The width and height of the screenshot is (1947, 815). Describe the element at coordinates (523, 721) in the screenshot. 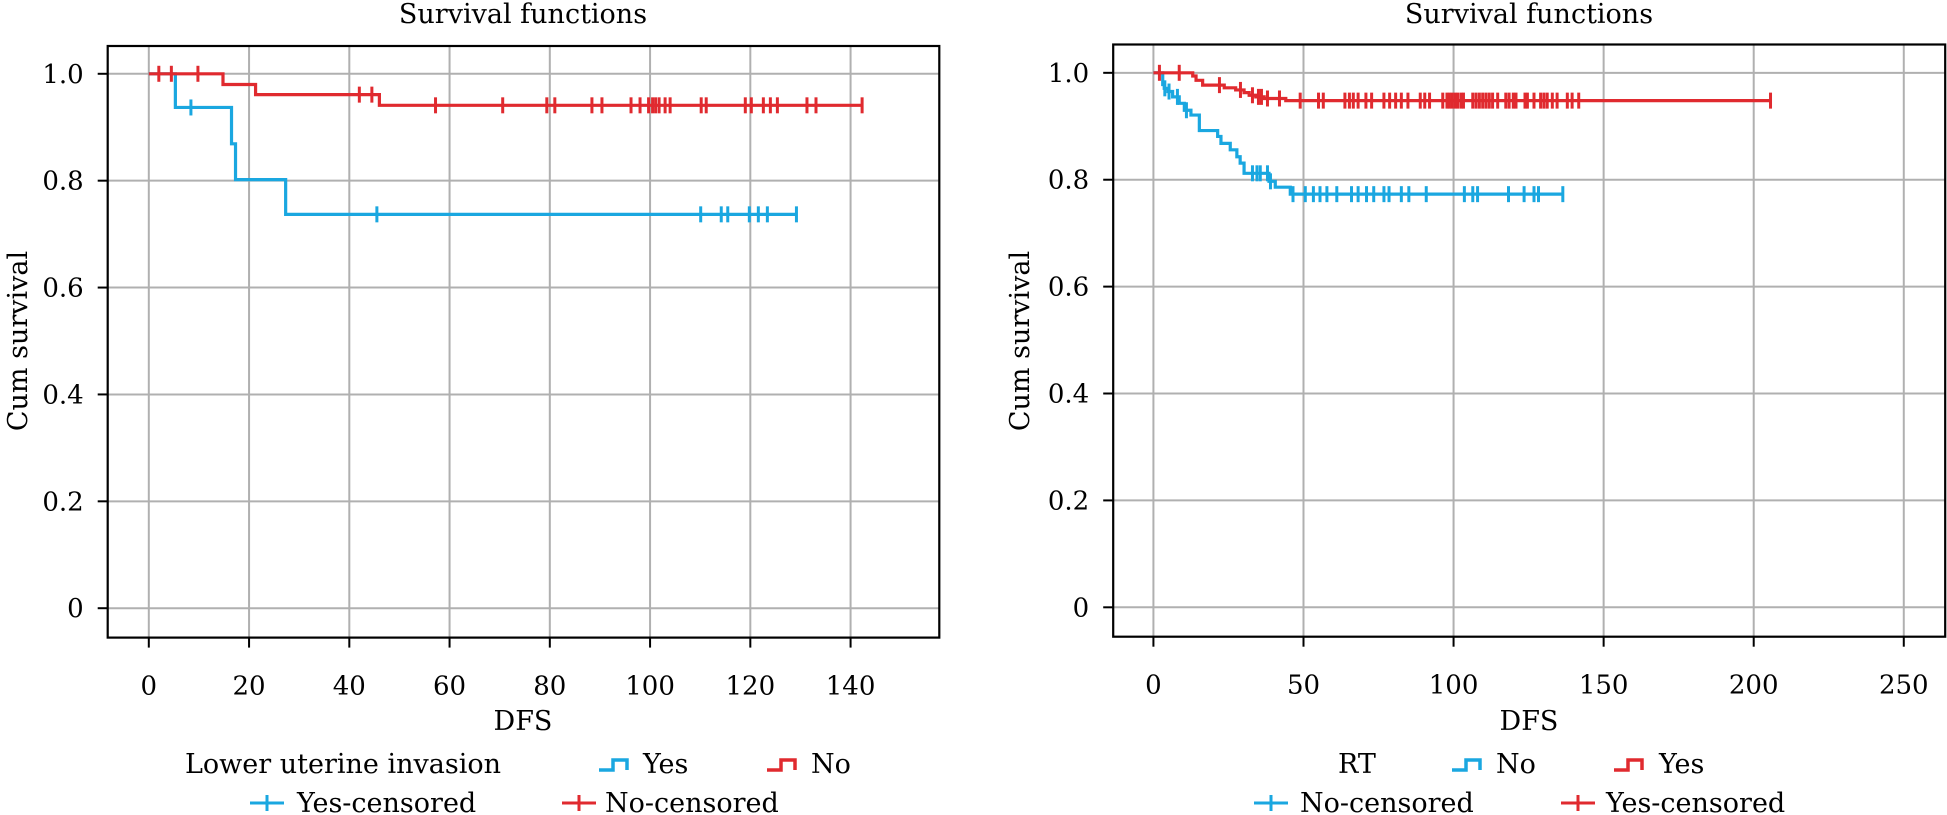

I see `left-x-axis-label: DFS` at that location.